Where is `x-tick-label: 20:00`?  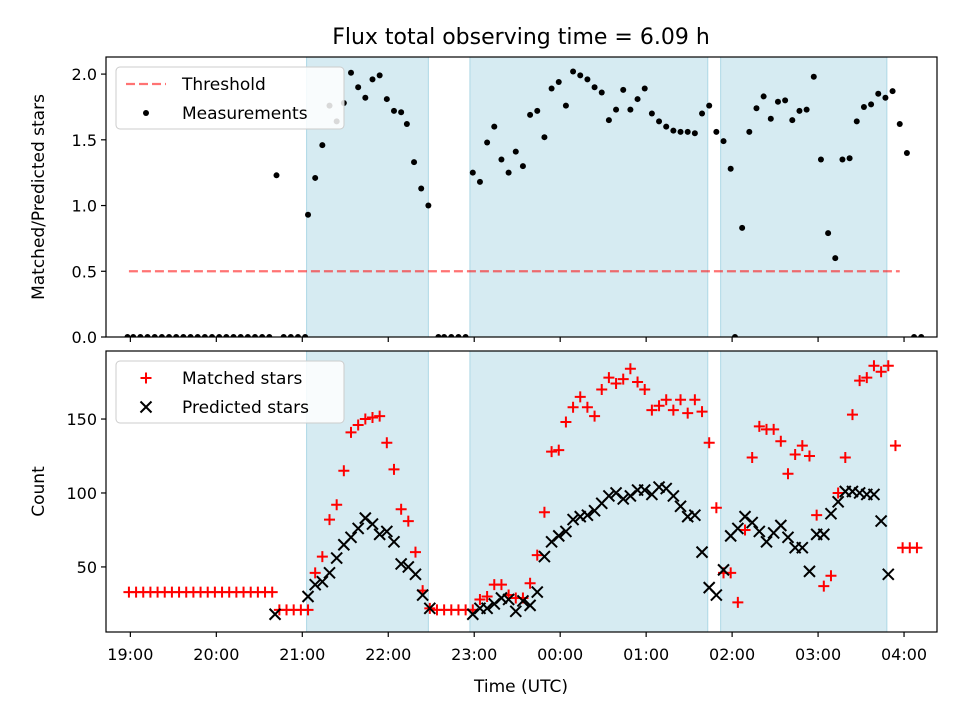
x-tick-label: 20:00 is located at coordinates (216, 654).